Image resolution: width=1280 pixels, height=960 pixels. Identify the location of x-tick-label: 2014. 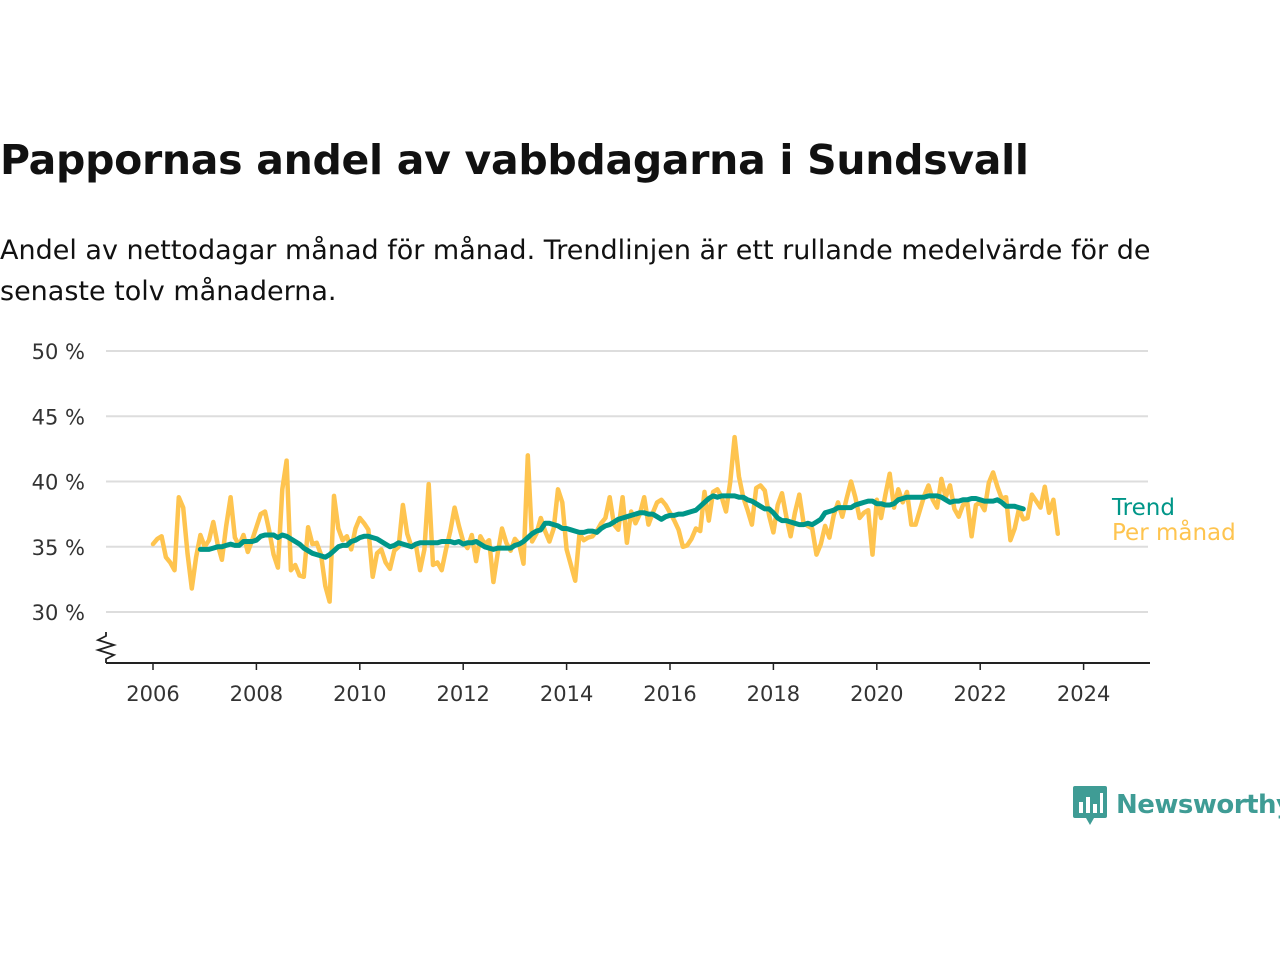
(566, 694).